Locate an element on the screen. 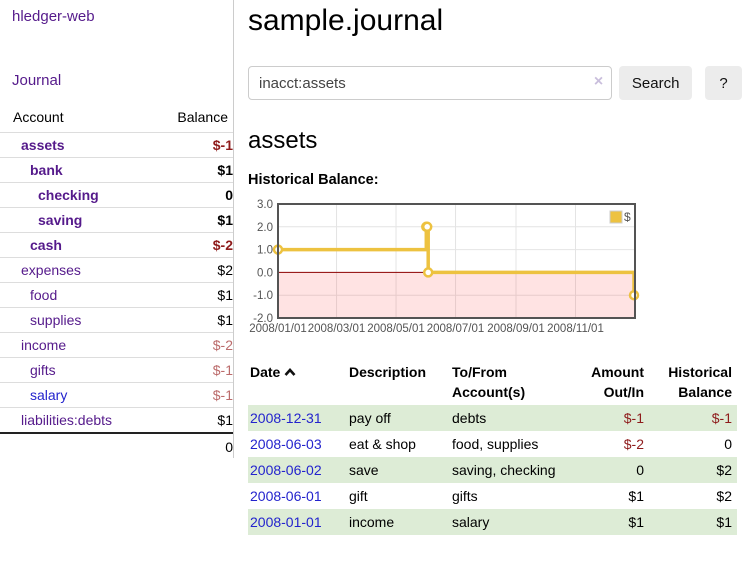 This screenshot has height=582, width=742. account-row: salary $-1 is located at coordinates (116, 395).